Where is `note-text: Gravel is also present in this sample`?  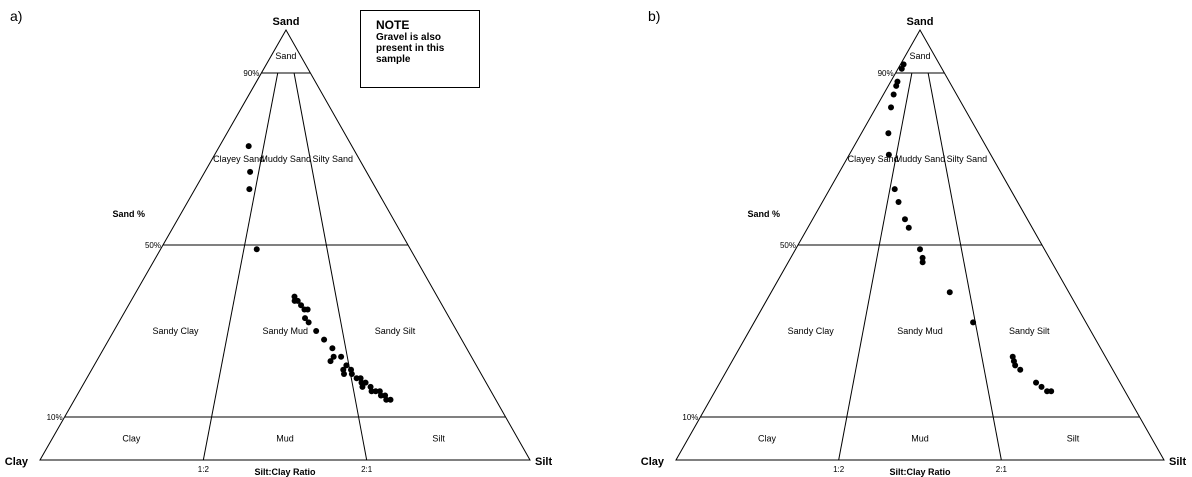 note-text: Gravel is also present in this sample is located at coordinates (410, 48).